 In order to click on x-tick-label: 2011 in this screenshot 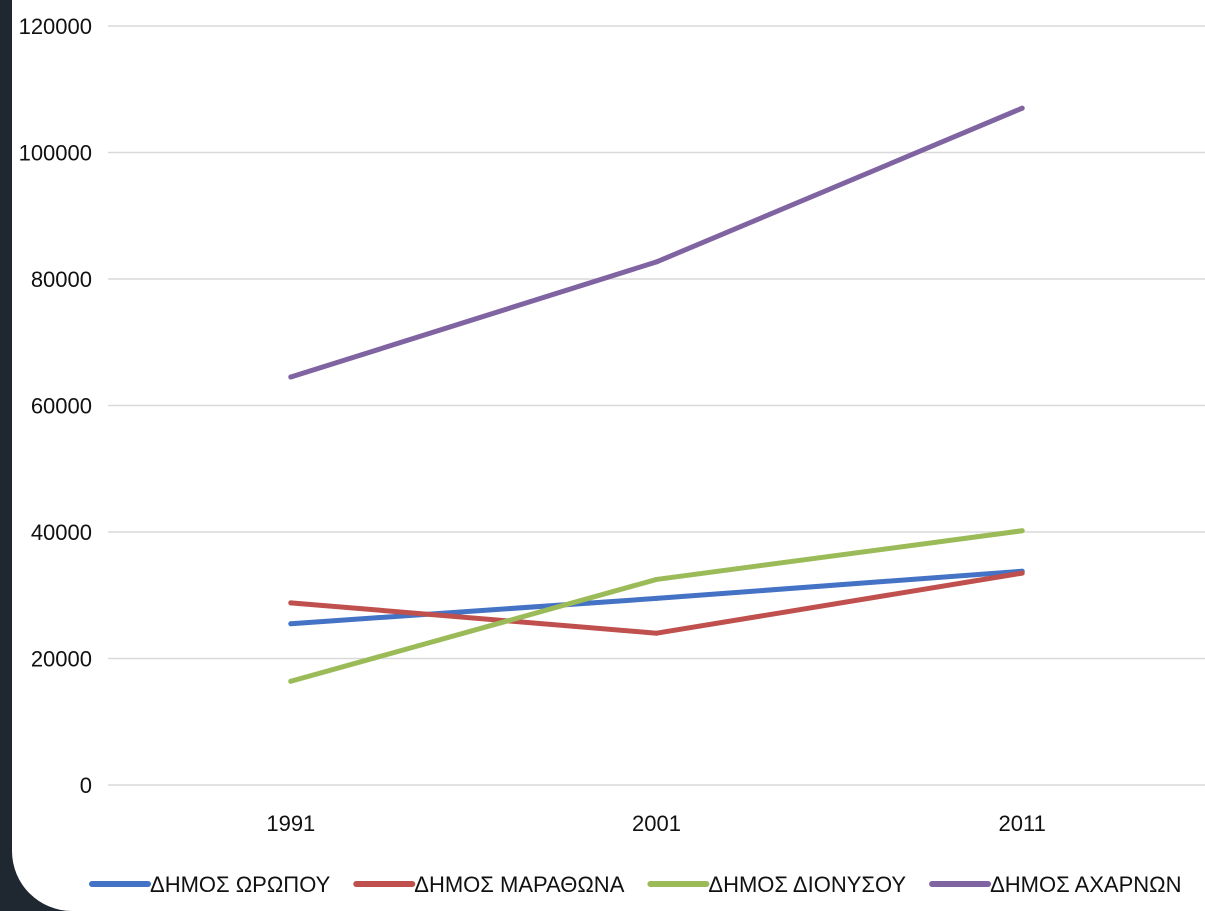, I will do `click(1022, 823)`.